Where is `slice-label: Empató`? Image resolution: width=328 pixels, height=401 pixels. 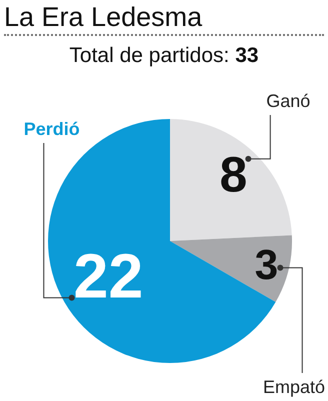 slice-label: Empató is located at coordinates (294, 387).